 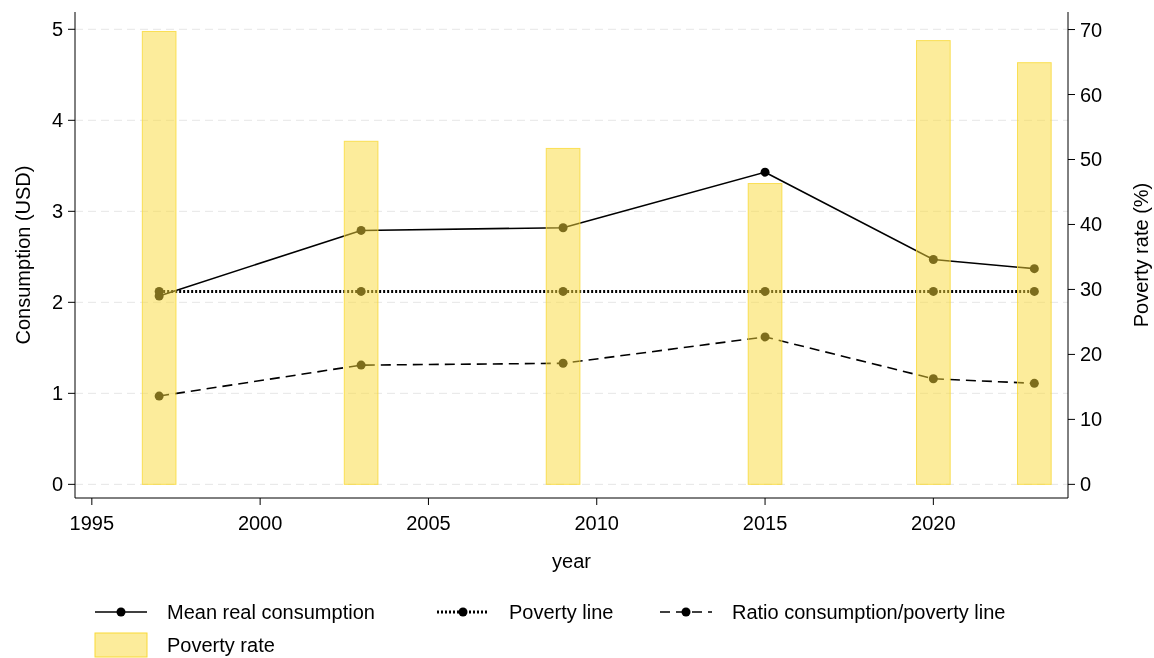 What do you see at coordinates (57, 302) in the screenshot?
I see `y-tick-label: 2` at bounding box center [57, 302].